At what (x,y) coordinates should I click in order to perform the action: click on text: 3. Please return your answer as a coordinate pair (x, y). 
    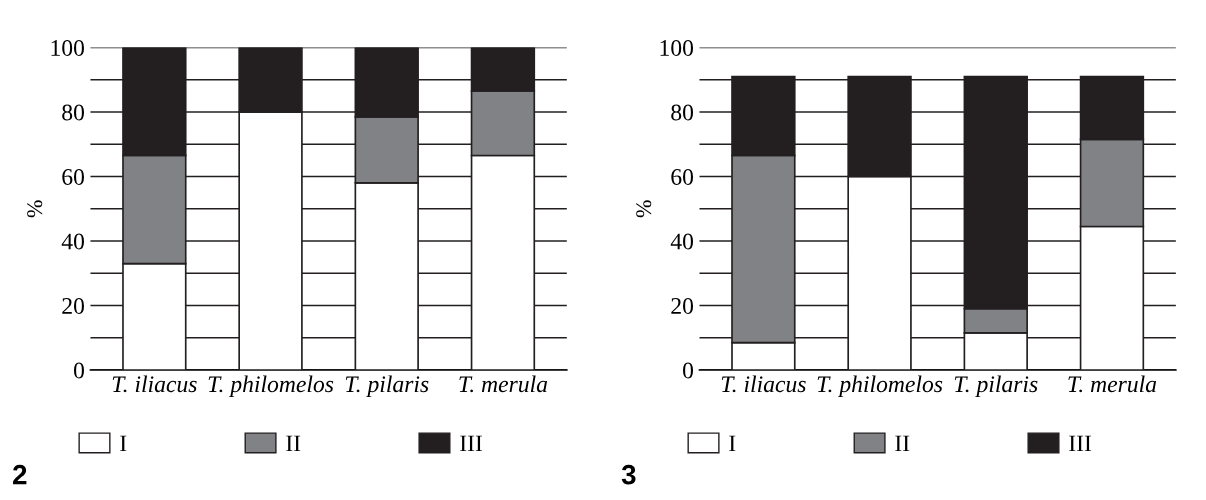
    Looking at the image, I should click on (628, 474).